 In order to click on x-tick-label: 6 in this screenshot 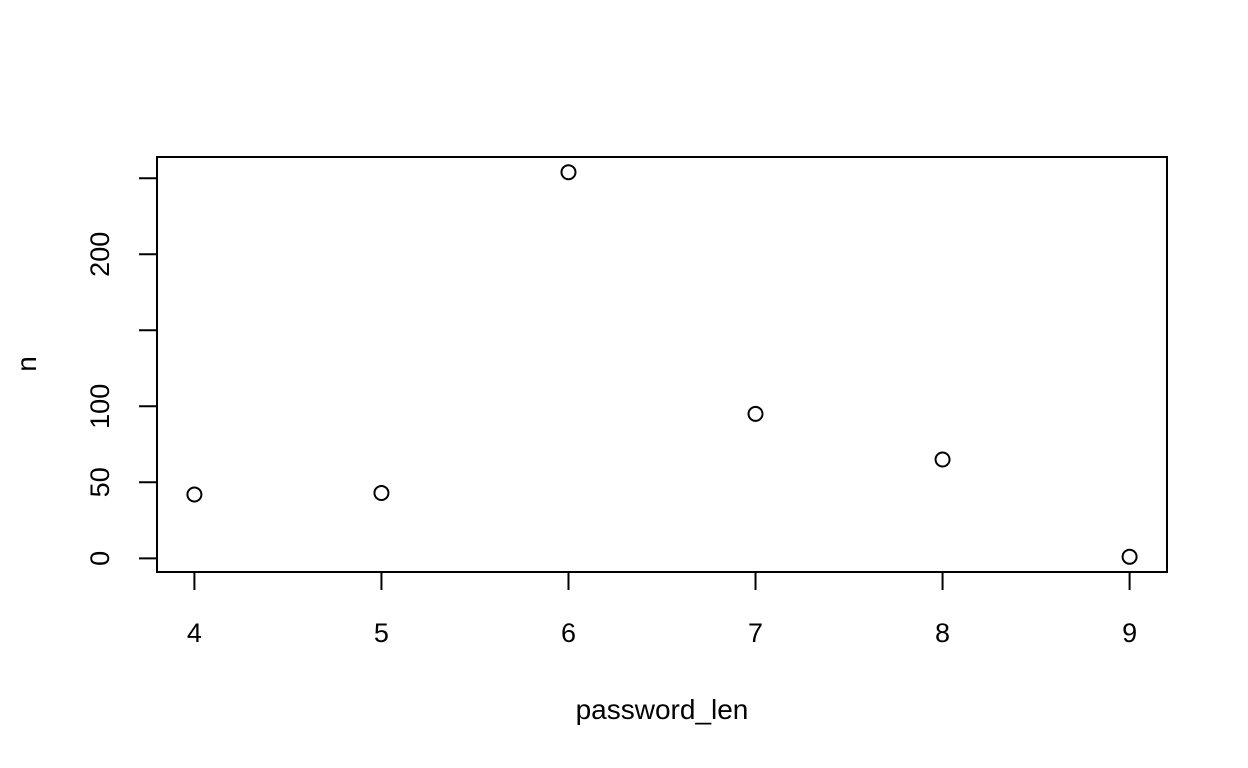, I will do `click(568, 633)`.